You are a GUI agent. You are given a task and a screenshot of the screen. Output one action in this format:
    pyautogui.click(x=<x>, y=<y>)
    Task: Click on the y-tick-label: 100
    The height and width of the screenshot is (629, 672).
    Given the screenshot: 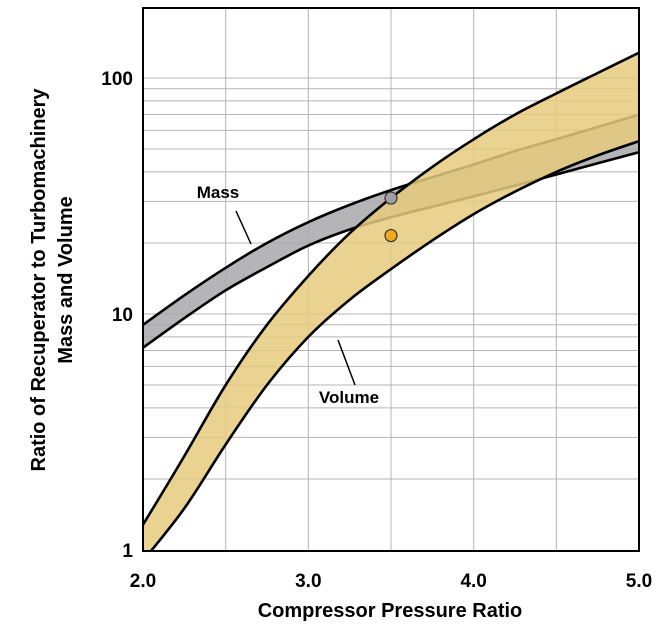 What is the action you would take?
    pyautogui.click(x=117, y=79)
    